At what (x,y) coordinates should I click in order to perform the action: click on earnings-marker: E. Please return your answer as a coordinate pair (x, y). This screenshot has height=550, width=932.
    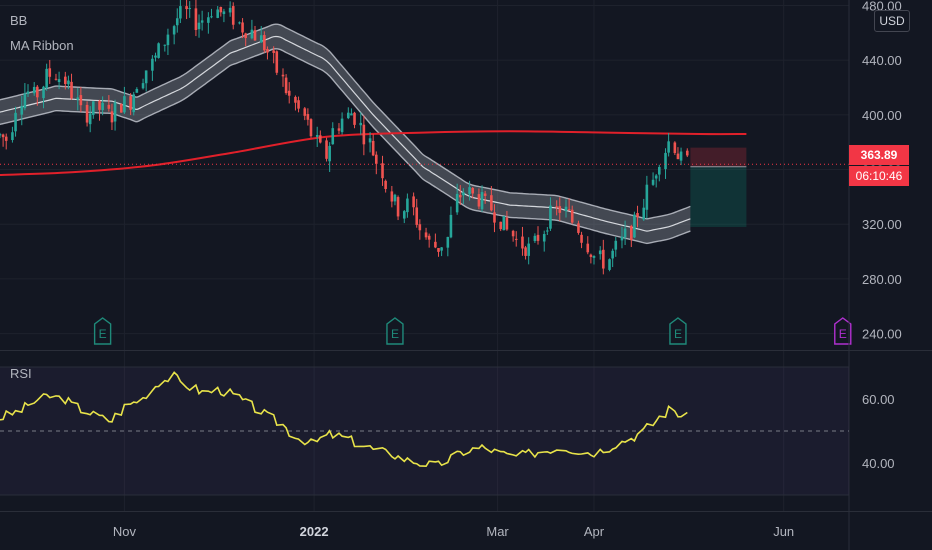
    Looking at the image, I should click on (843, 331).